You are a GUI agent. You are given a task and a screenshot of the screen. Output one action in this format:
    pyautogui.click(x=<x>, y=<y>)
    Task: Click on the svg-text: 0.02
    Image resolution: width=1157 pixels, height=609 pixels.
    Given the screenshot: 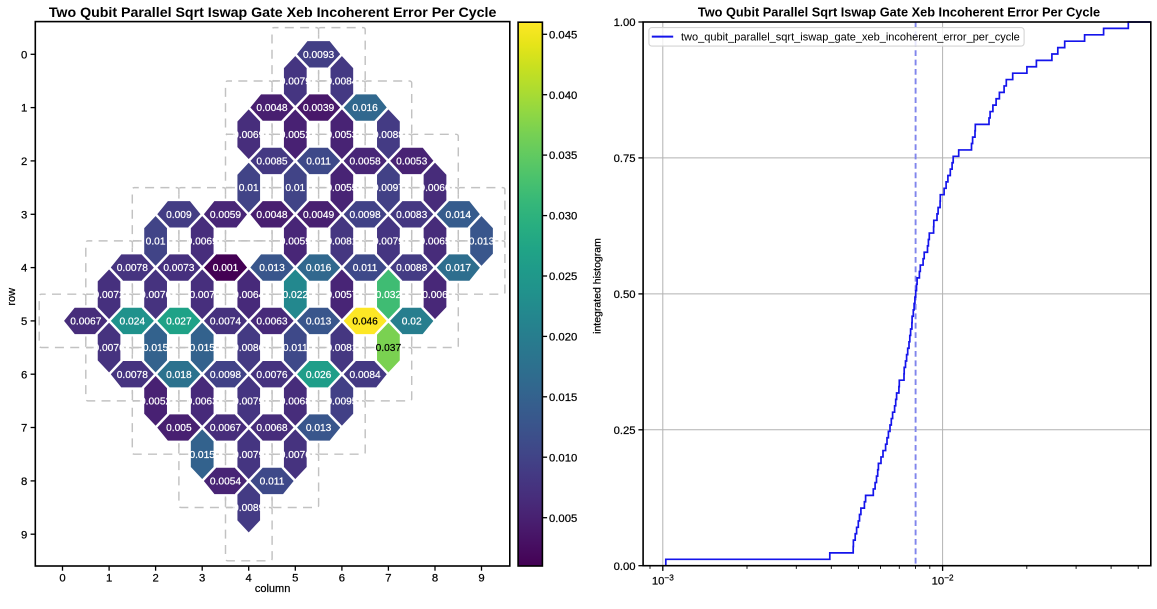 What is the action you would take?
    pyautogui.click(x=412, y=322)
    